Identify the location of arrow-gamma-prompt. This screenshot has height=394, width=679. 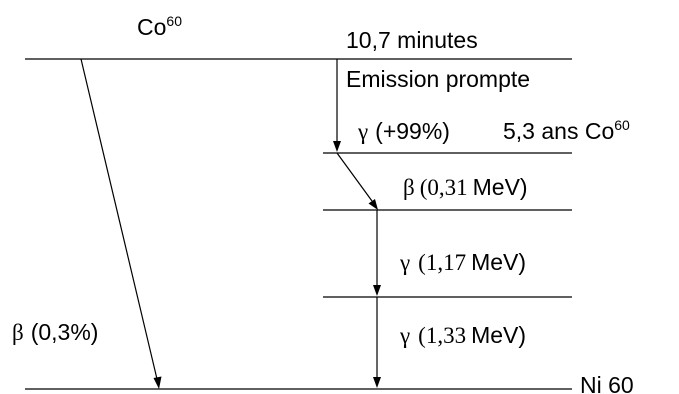
(337, 105).